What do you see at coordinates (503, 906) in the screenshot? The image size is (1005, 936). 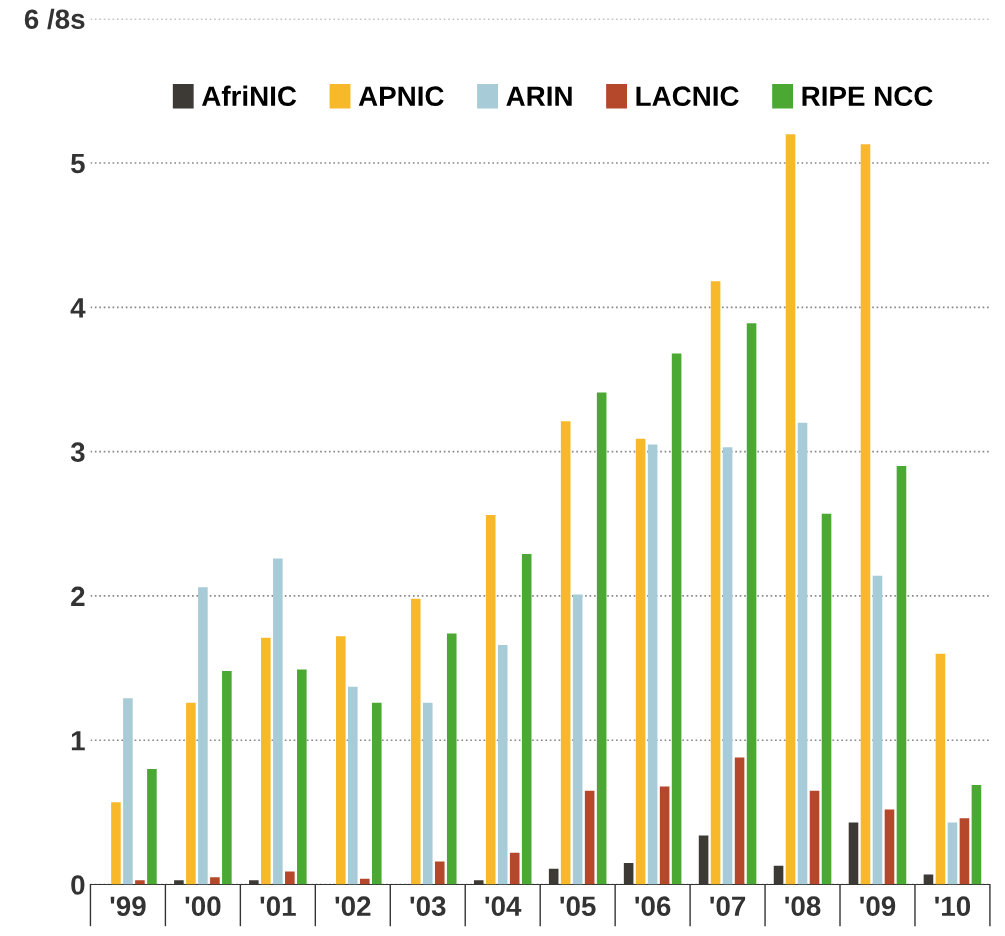 I see `x-tick-label: '04` at bounding box center [503, 906].